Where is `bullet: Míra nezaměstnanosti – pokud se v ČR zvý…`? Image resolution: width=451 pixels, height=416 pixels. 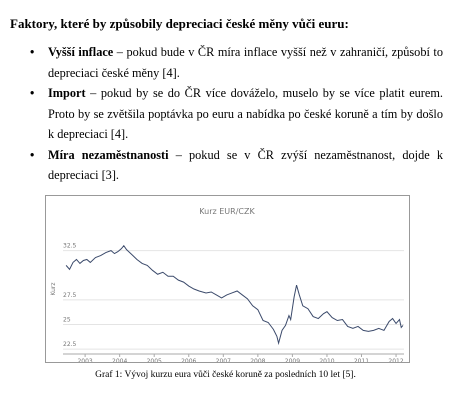 bullet: Míra nezaměstnanosti – pokud se v ČR zvý… is located at coordinates (236, 165).